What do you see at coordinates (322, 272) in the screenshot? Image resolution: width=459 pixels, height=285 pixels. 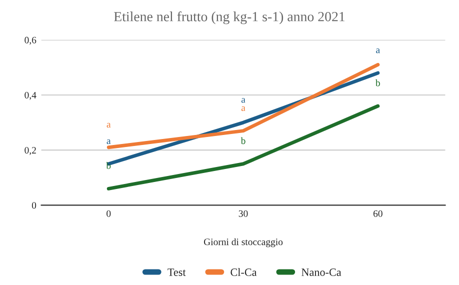 I see `legend-label: Nano-Ca` at bounding box center [322, 272].